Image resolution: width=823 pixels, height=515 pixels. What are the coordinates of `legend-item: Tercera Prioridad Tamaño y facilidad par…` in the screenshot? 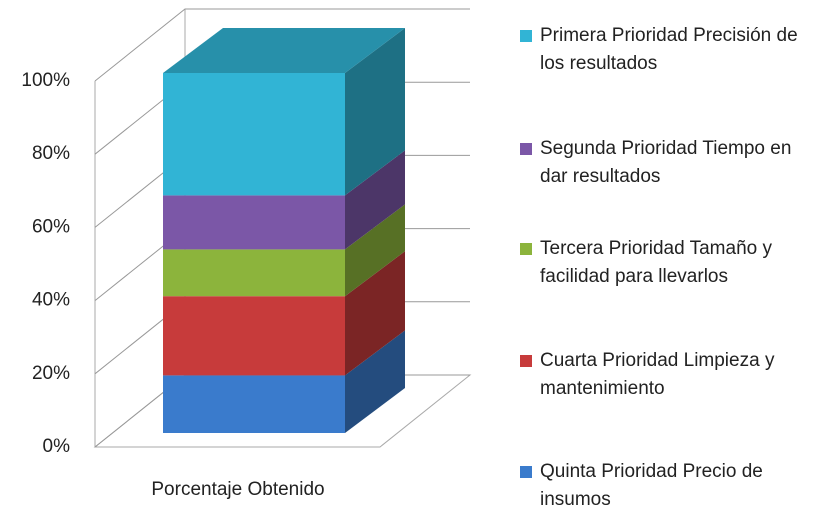 It's located at (670, 263).